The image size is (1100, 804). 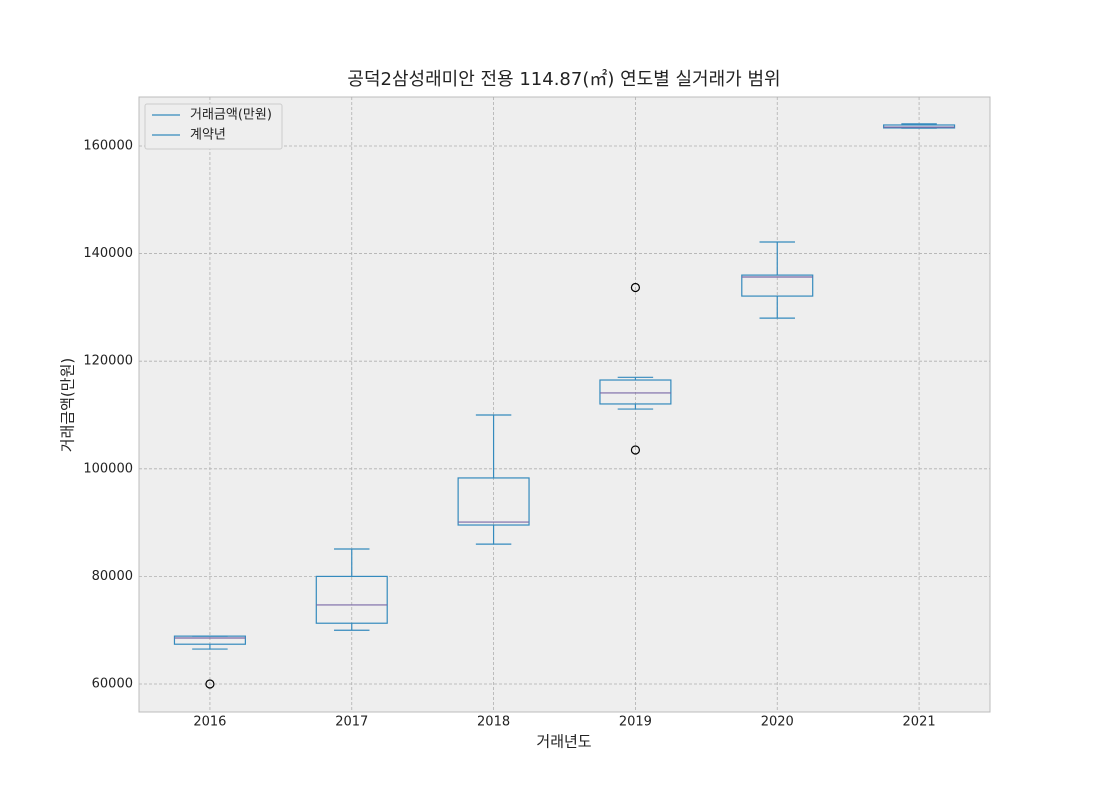 I want to click on legend: 거래금액(만원) 계약년, so click(x=213, y=126).